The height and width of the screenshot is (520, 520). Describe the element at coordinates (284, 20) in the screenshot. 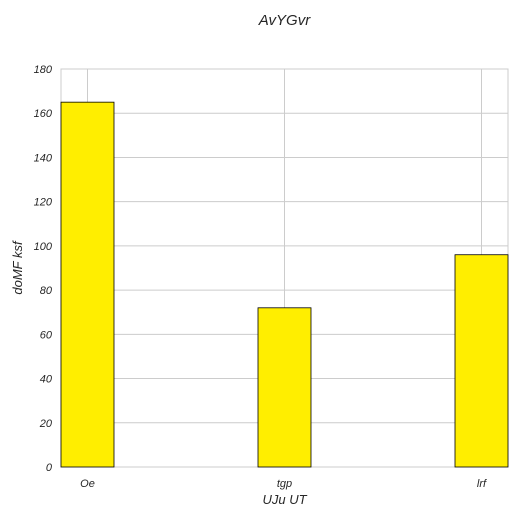

I see `chart-title: AvYGvr` at that location.